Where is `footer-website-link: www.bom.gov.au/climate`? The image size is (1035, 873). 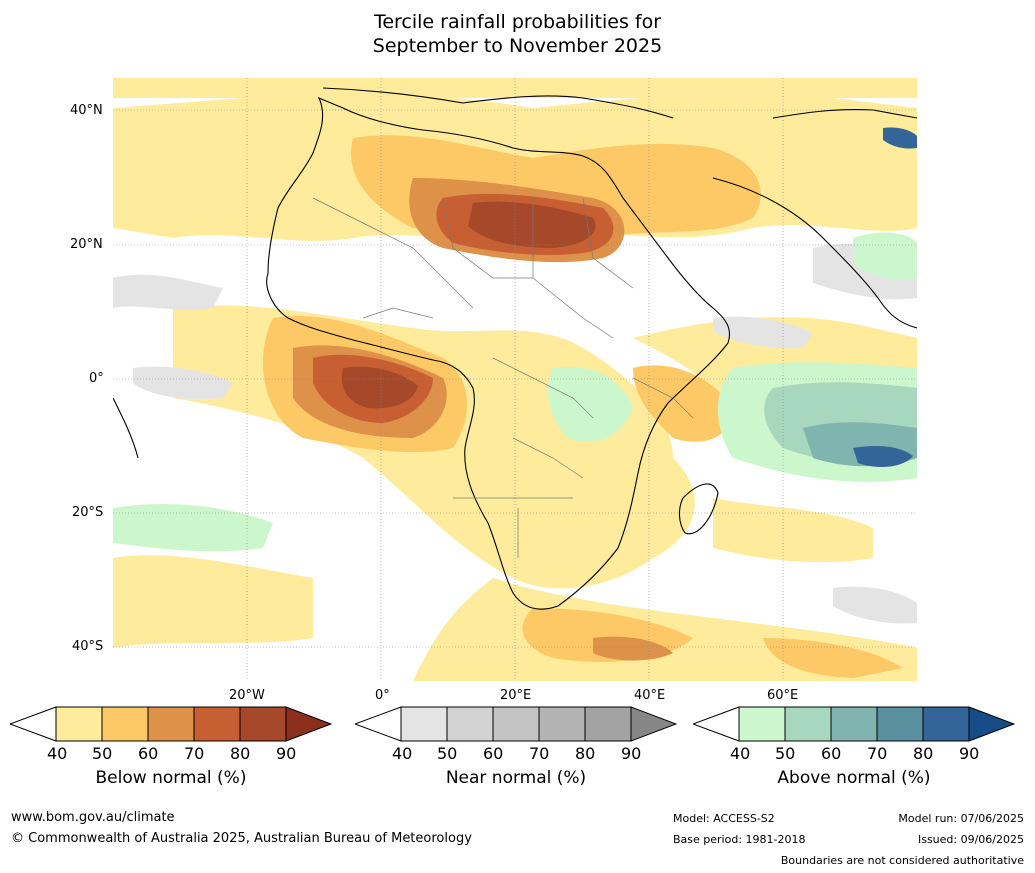
footer-website-link: www.bom.gov.au/climate is located at coordinates (93, 817).